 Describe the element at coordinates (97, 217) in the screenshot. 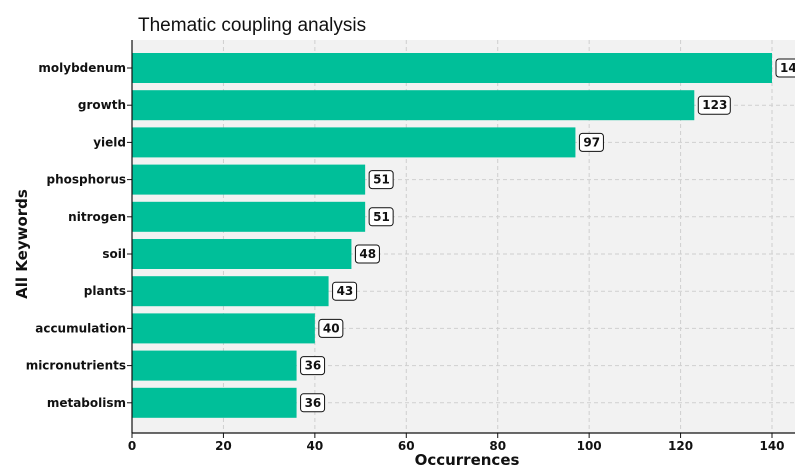

I see `y-tick-label: nitrogen` at that location.